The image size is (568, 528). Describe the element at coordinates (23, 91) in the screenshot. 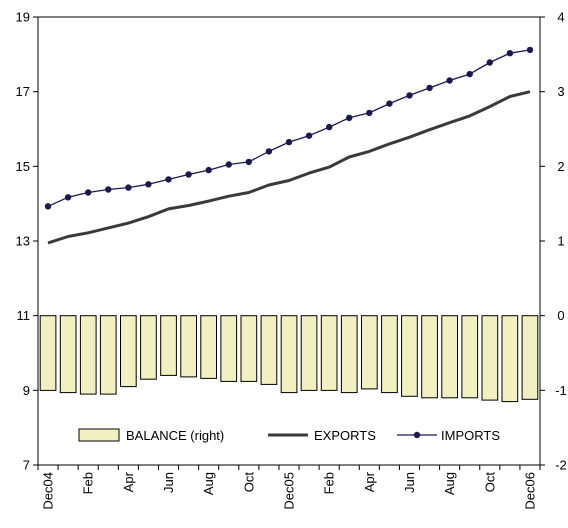

I see `left-axis-label: 17` at that location.